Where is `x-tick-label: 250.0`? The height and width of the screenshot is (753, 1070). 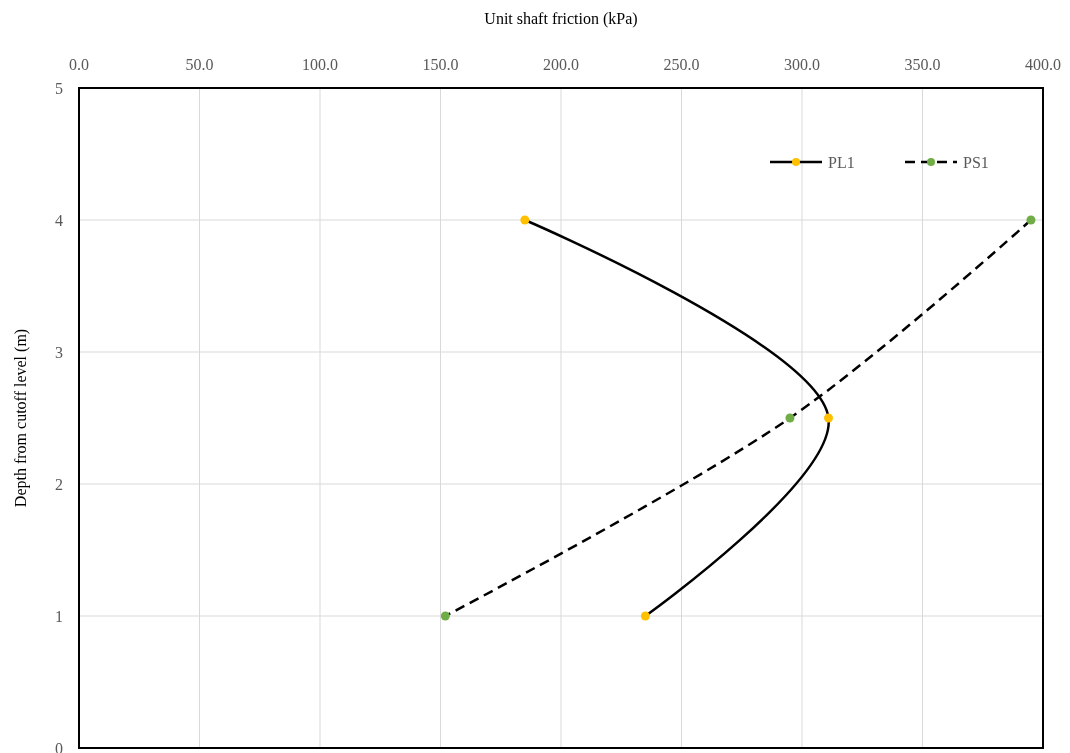
x-tick-label: 250.0 is located at coordinates (681, 64).